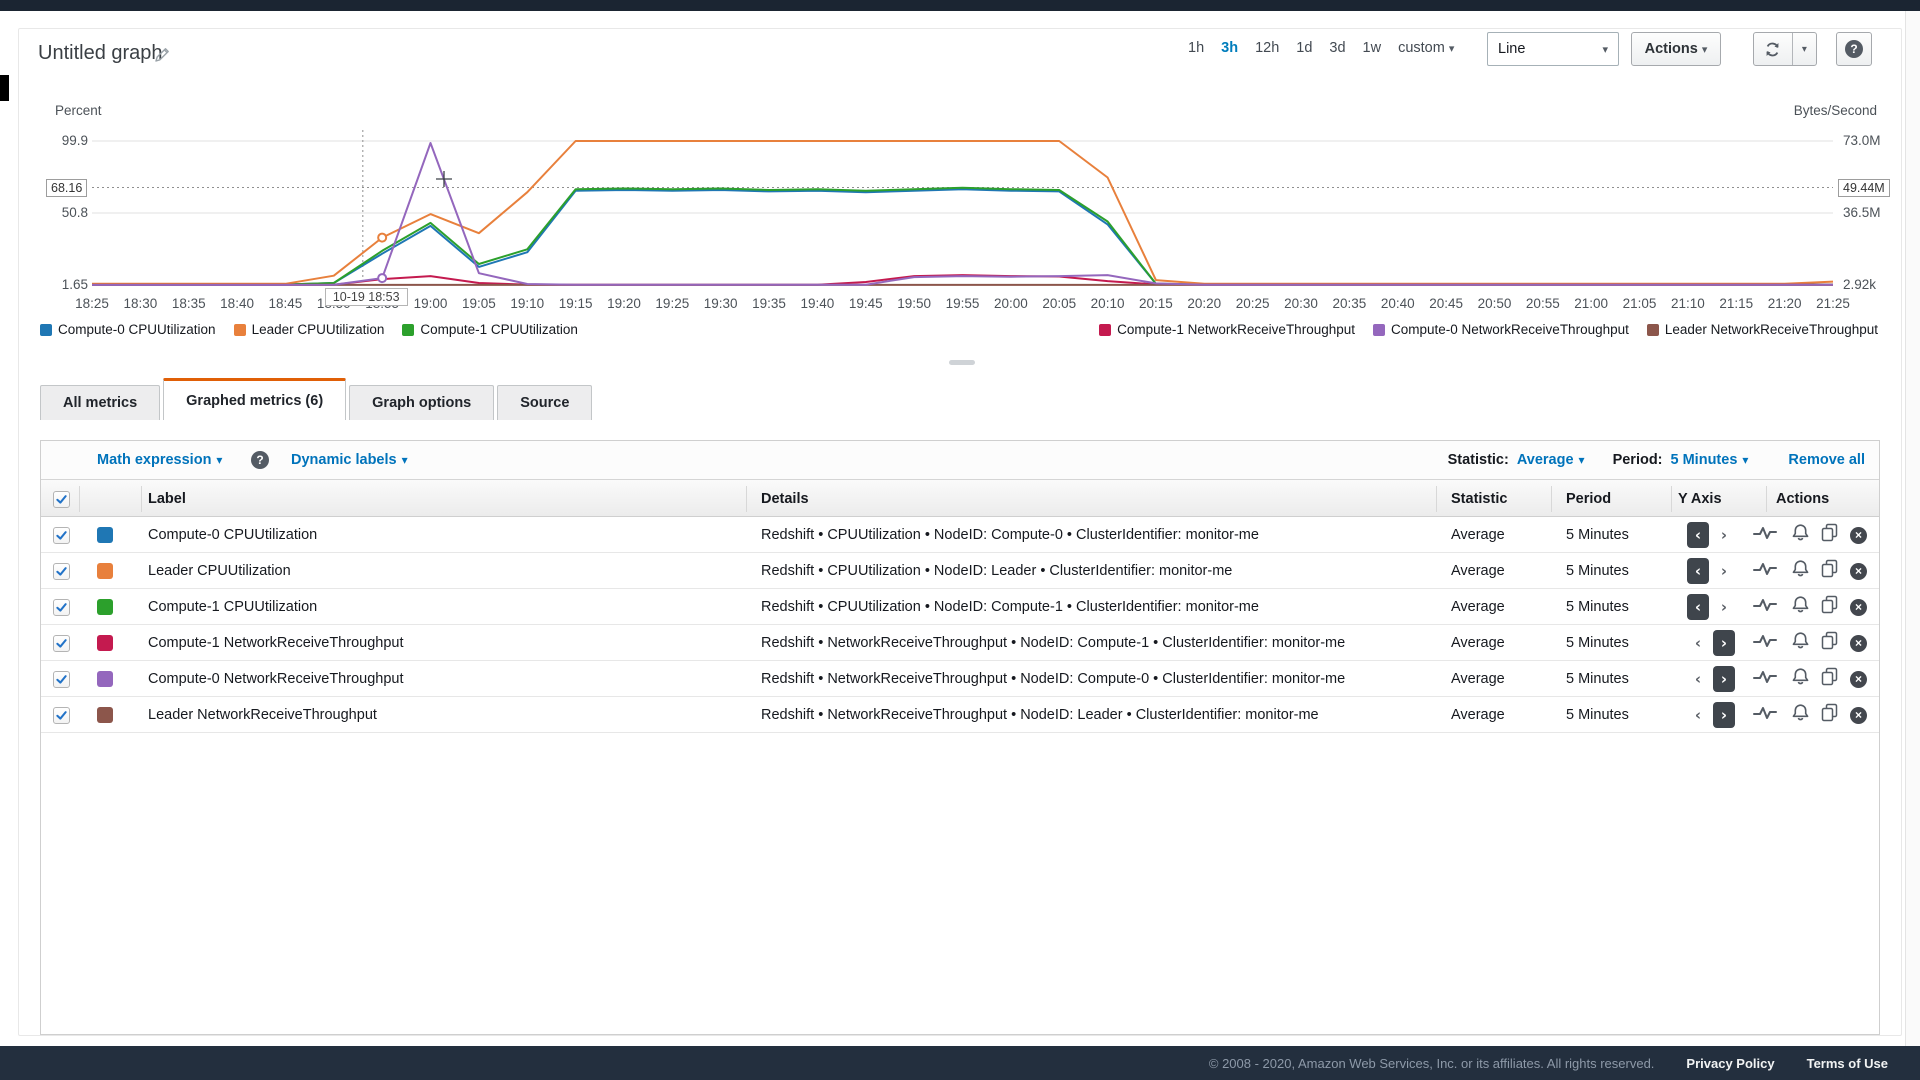 Image resolution: width=1920 pixels, height=1080 pixels. What do you see at coordinates (1426, 48) in the screenshot?
I see `time-range-custom: custom` at bounding box center [1426, 48].